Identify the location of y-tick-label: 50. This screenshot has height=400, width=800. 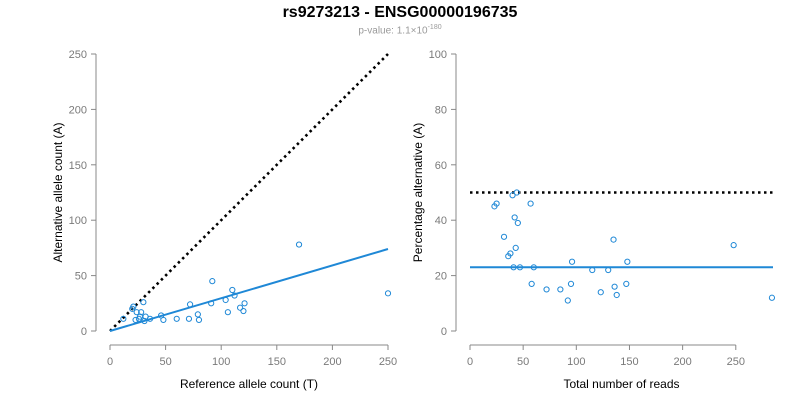
(81, 277).